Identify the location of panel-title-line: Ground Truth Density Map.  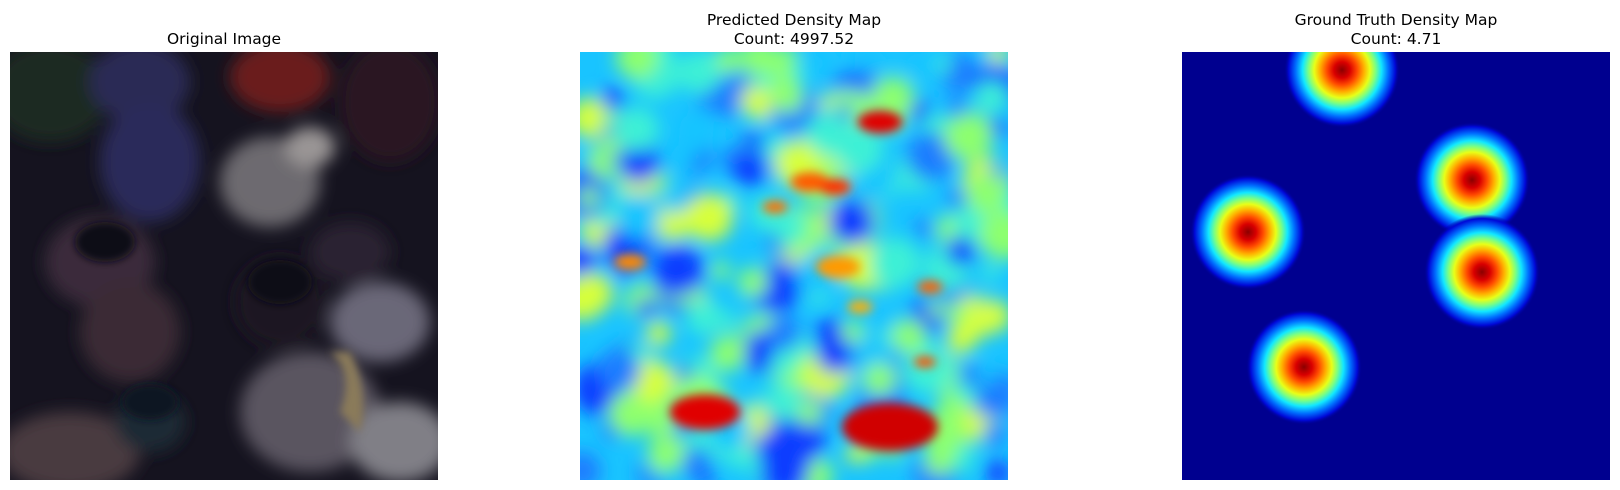
(1396, 20).